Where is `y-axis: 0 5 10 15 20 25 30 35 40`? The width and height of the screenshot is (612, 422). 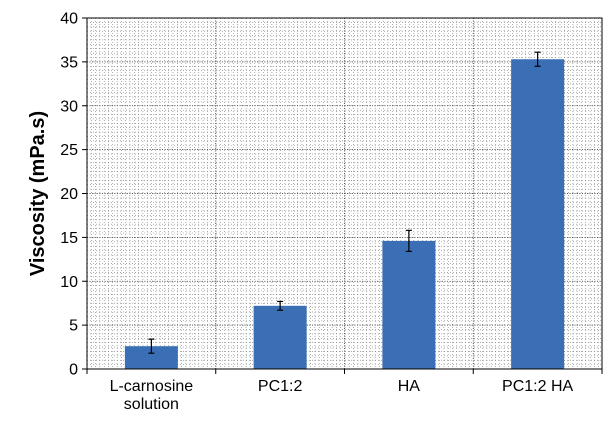
y-axis: 0 5 10 15 20 25 30 35 40 is located at coordinates (73, 195).